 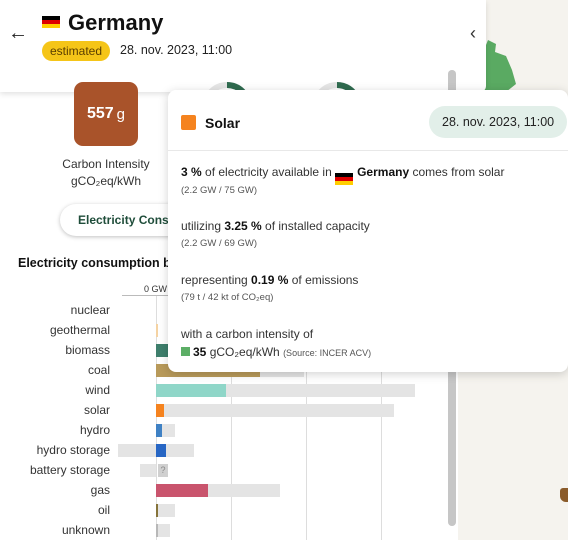 What do you see at coordinates (97, 390) in the screenshot?
I see `row-label: wind` at bounding box center [97, 390].